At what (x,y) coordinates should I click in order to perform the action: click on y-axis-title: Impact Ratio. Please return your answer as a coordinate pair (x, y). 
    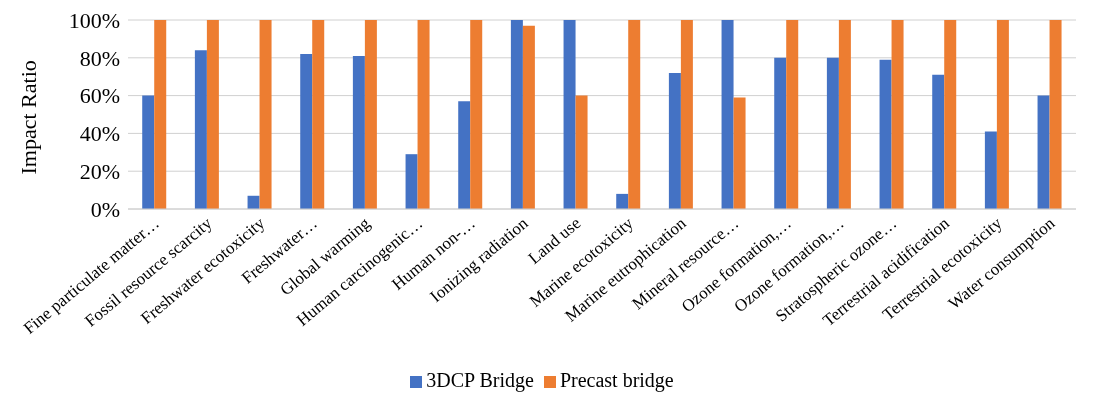
    Looking at the image, I should click on (28, 117).